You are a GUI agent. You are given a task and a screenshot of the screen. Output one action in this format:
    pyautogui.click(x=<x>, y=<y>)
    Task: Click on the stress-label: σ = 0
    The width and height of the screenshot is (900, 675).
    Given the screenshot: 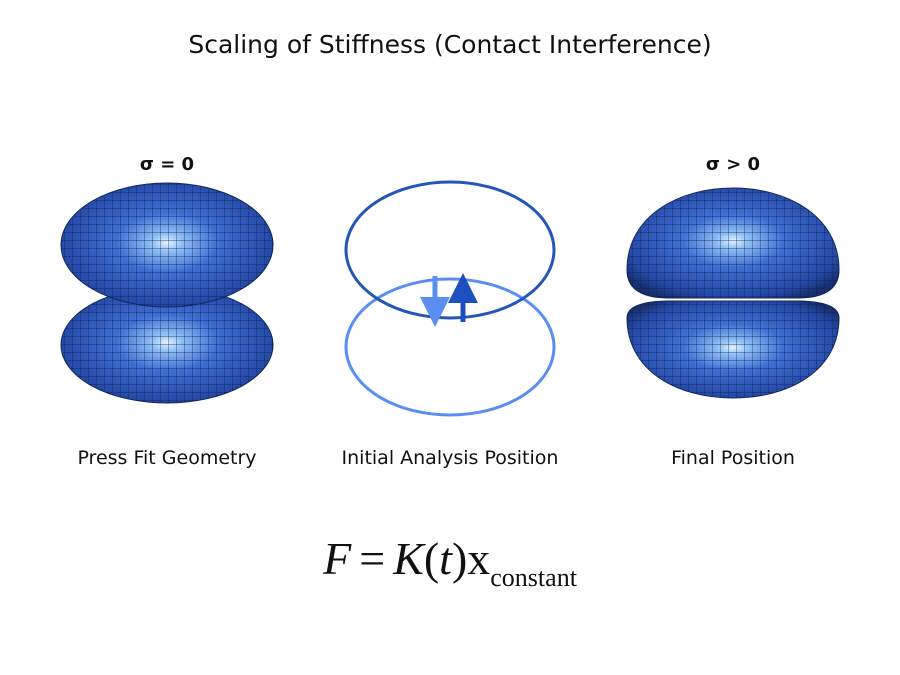 What is the action you would take?
    pyautogui.click(x=167, y=164)
    